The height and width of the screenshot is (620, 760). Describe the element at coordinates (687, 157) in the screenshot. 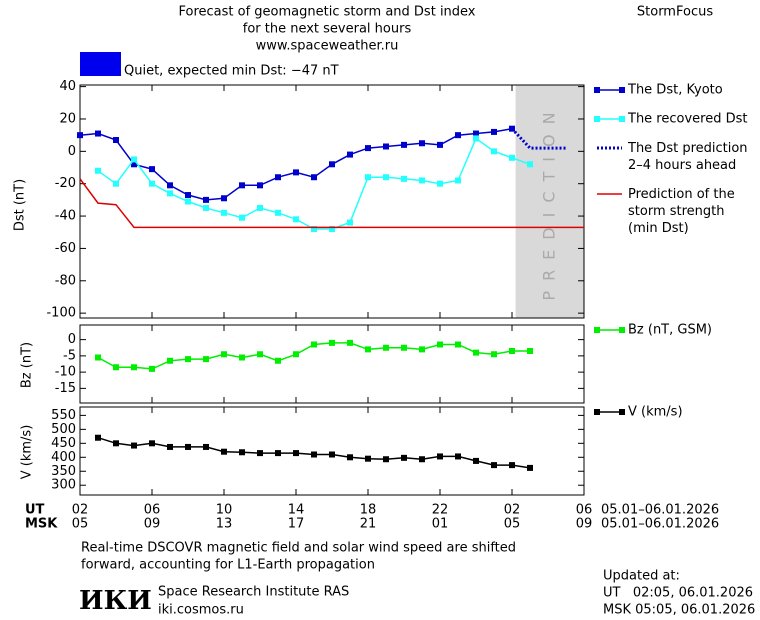

I see `legend-label: The Dst prediction 2–4 hours ahead` at that location.